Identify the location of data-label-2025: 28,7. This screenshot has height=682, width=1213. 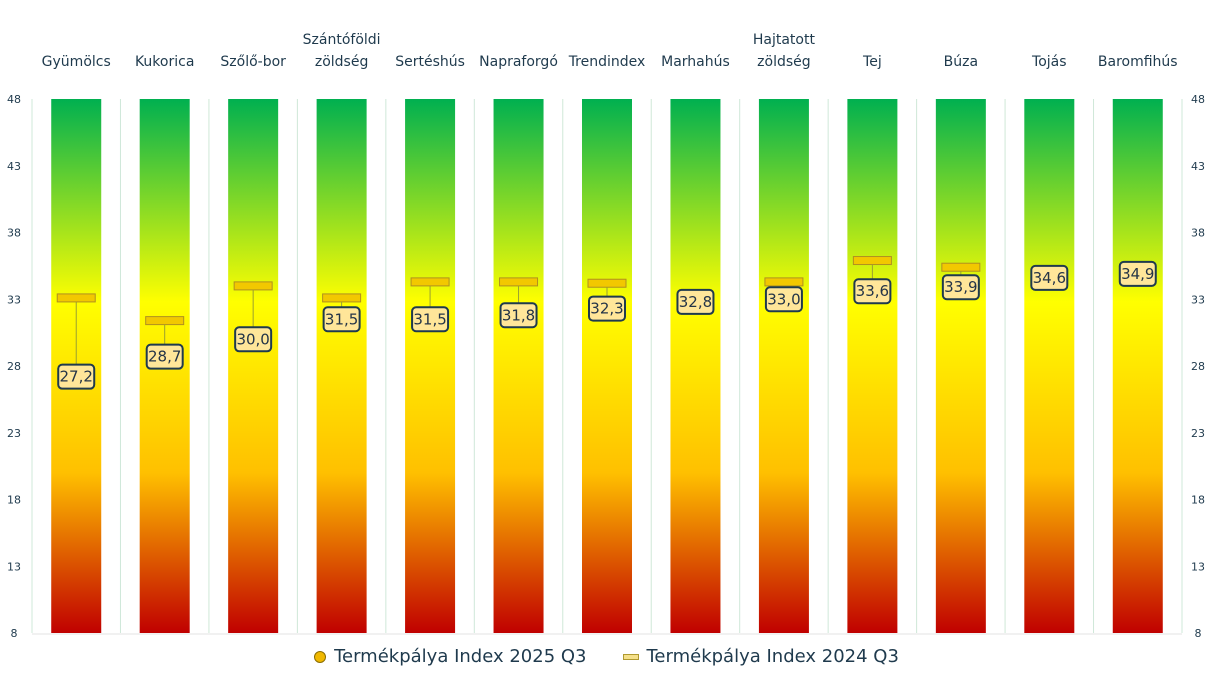
(164, 357).